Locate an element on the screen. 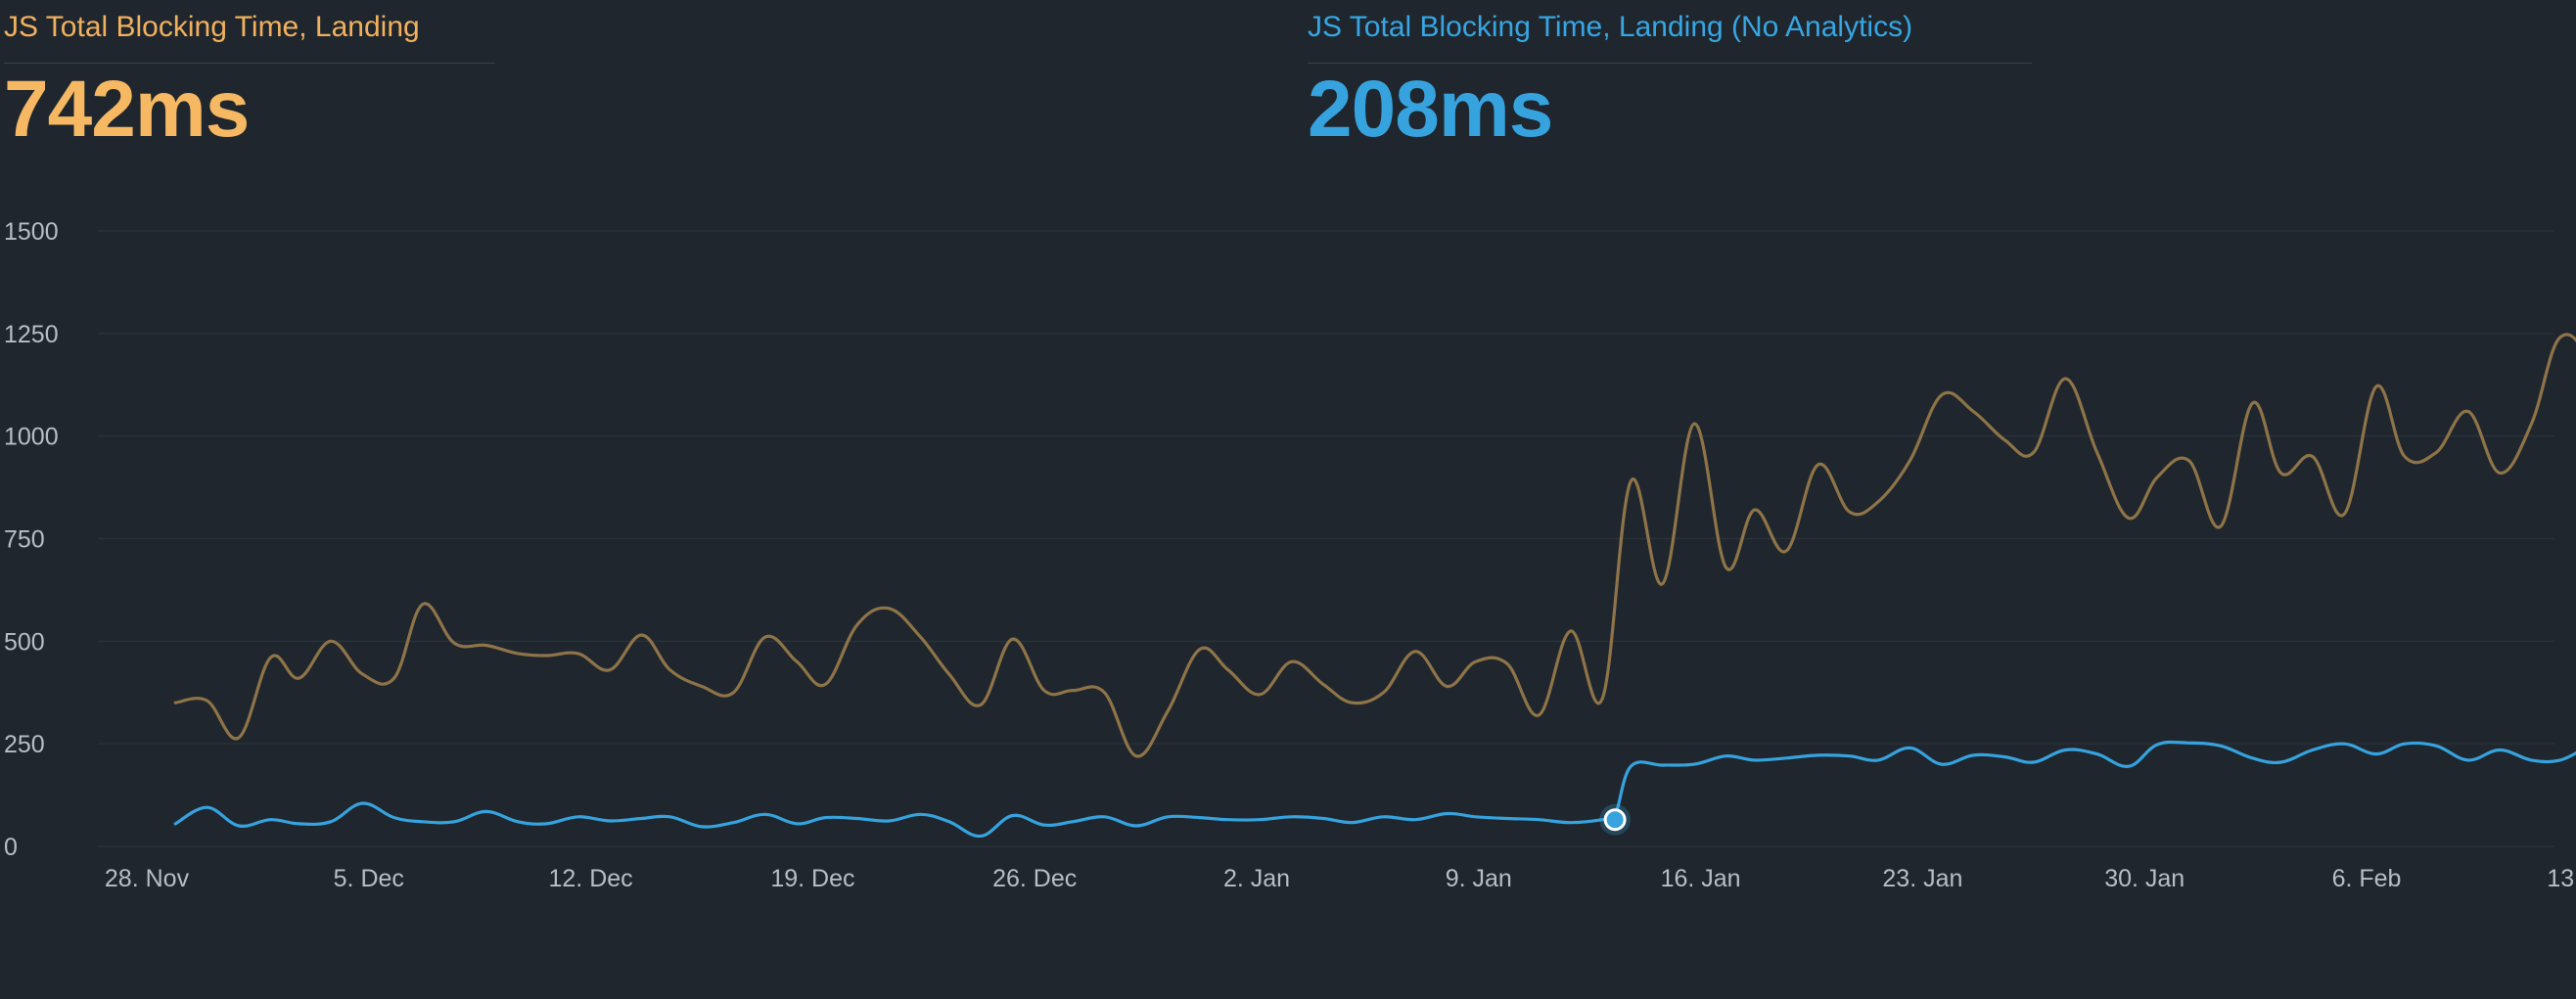  y-tick-label: 1000 is located at coordinates (32, 437).